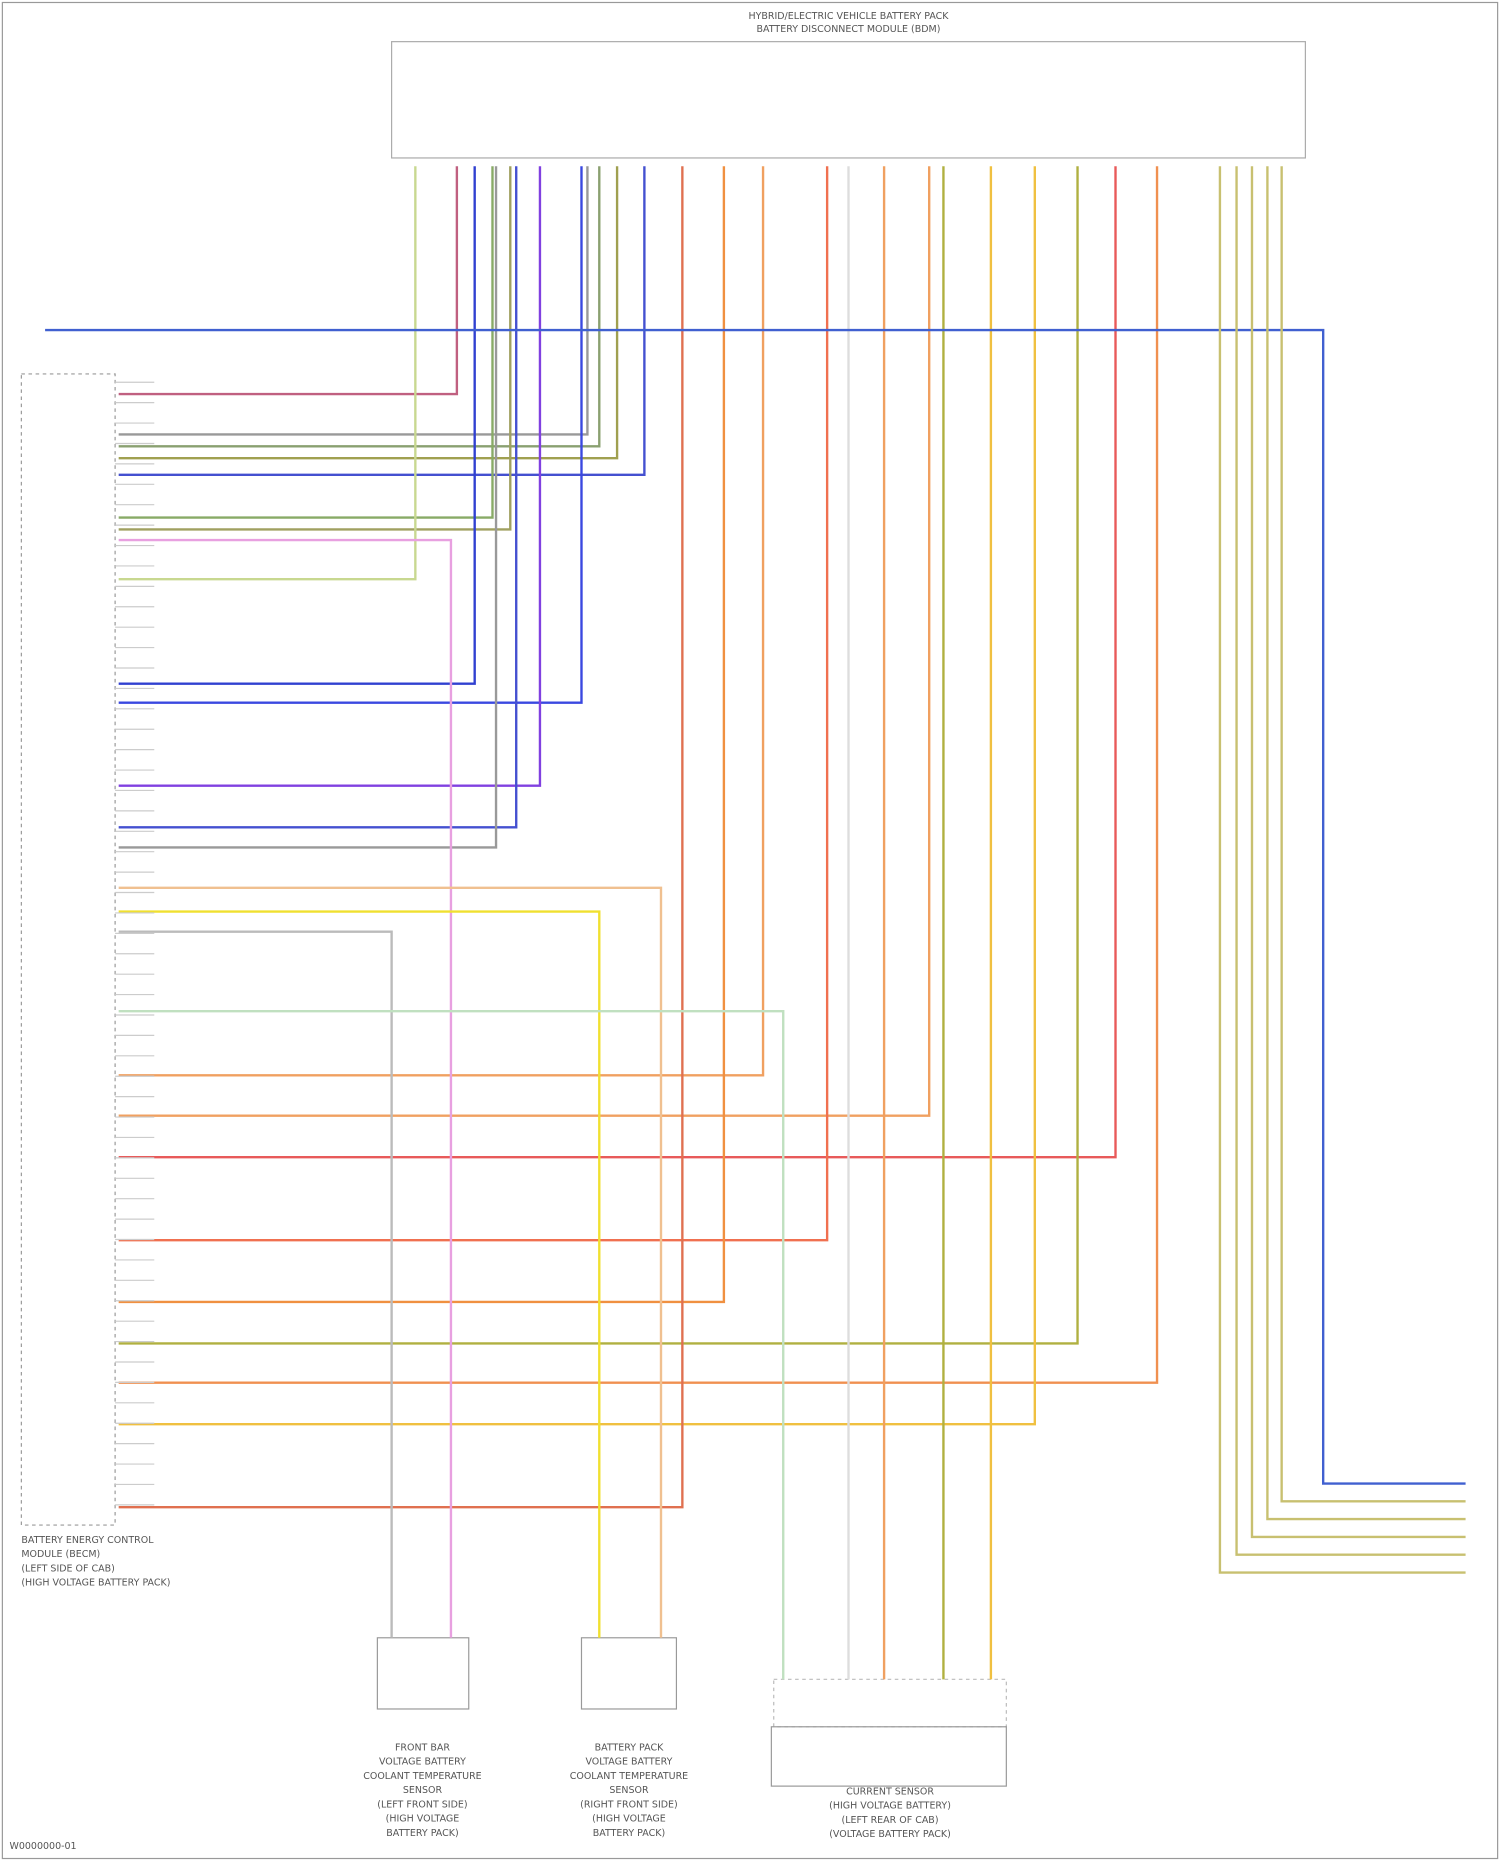 The height and width of the screenshot is (1865, 1500). I want to click on sensor-left-box, so click(423, 1673).